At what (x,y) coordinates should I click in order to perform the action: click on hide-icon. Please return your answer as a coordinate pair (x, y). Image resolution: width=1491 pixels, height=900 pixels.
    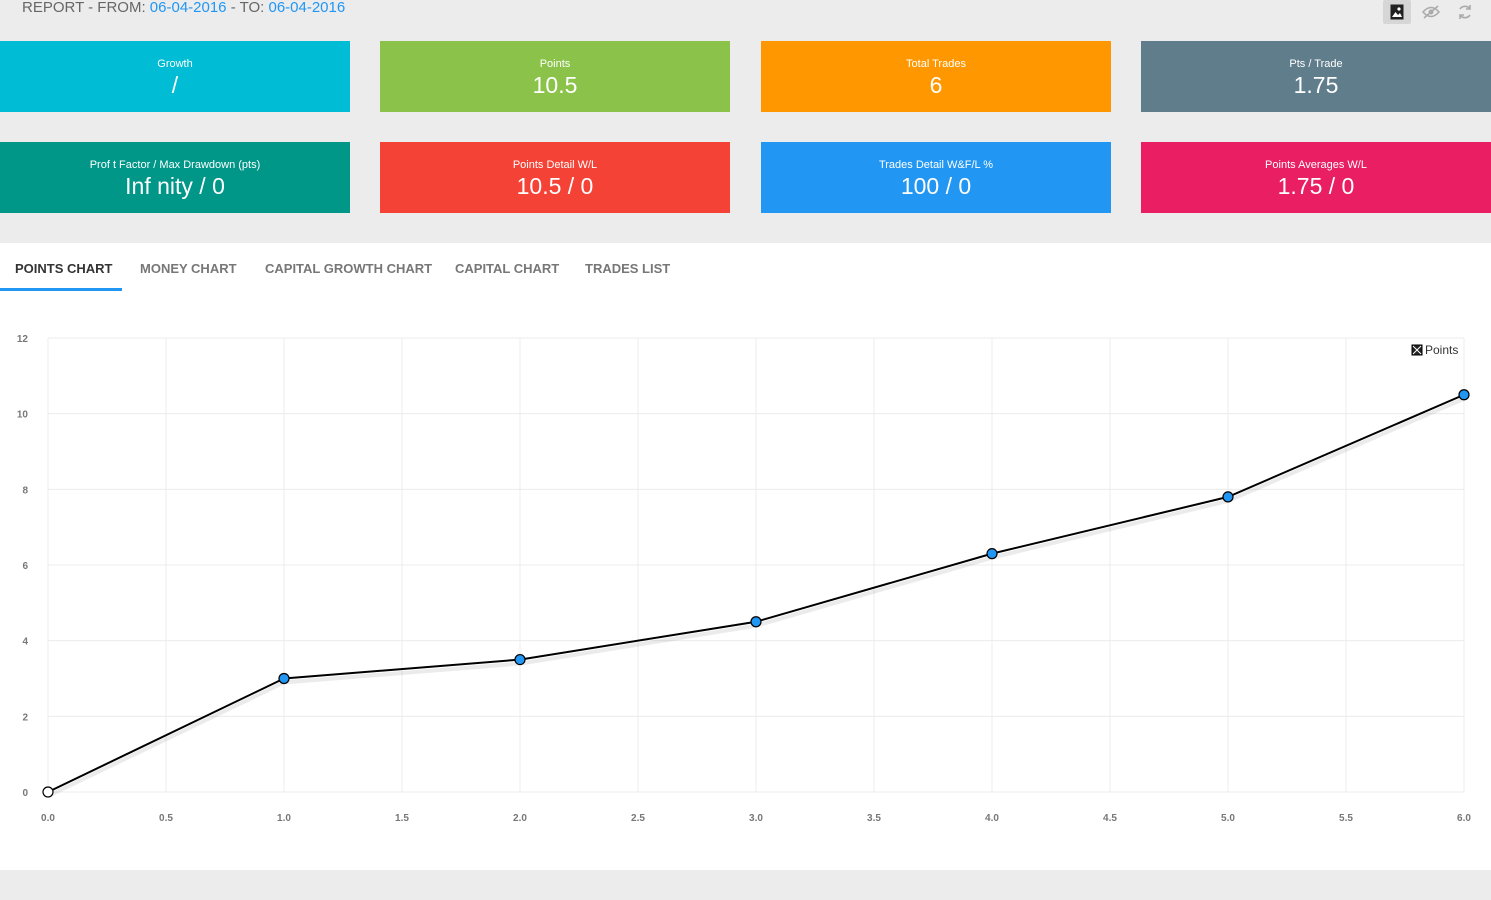
    Looking at the image, I should click on (1431, 12).